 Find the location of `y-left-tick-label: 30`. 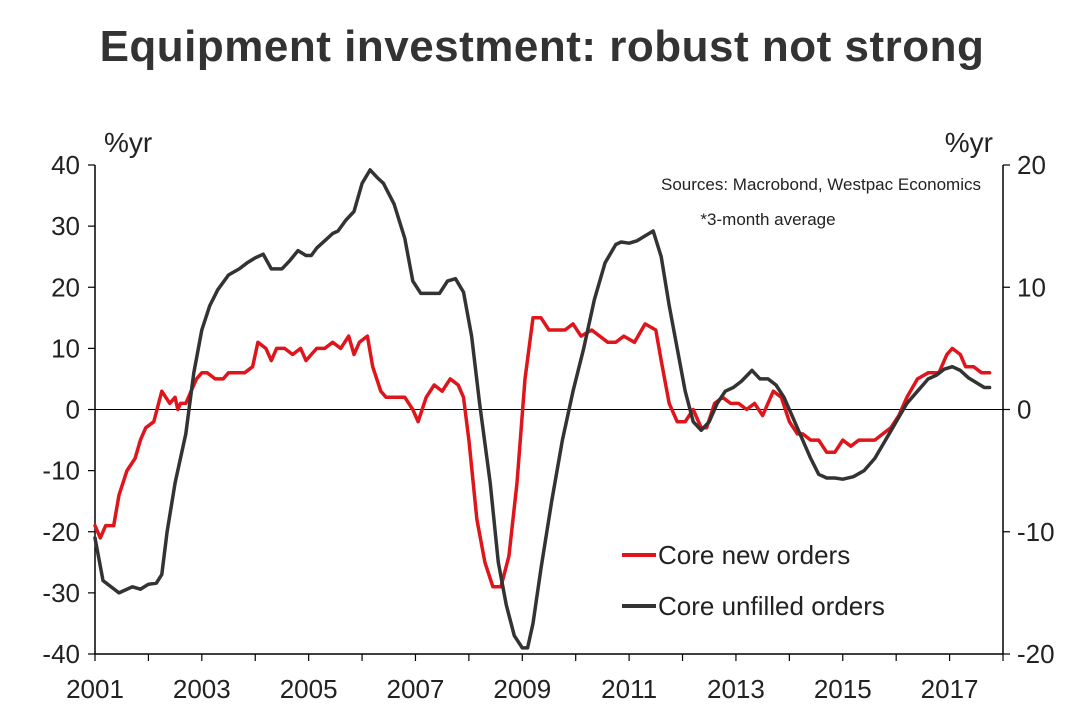

y-left-tick-label: 30 is located at coordinates (65, 226).